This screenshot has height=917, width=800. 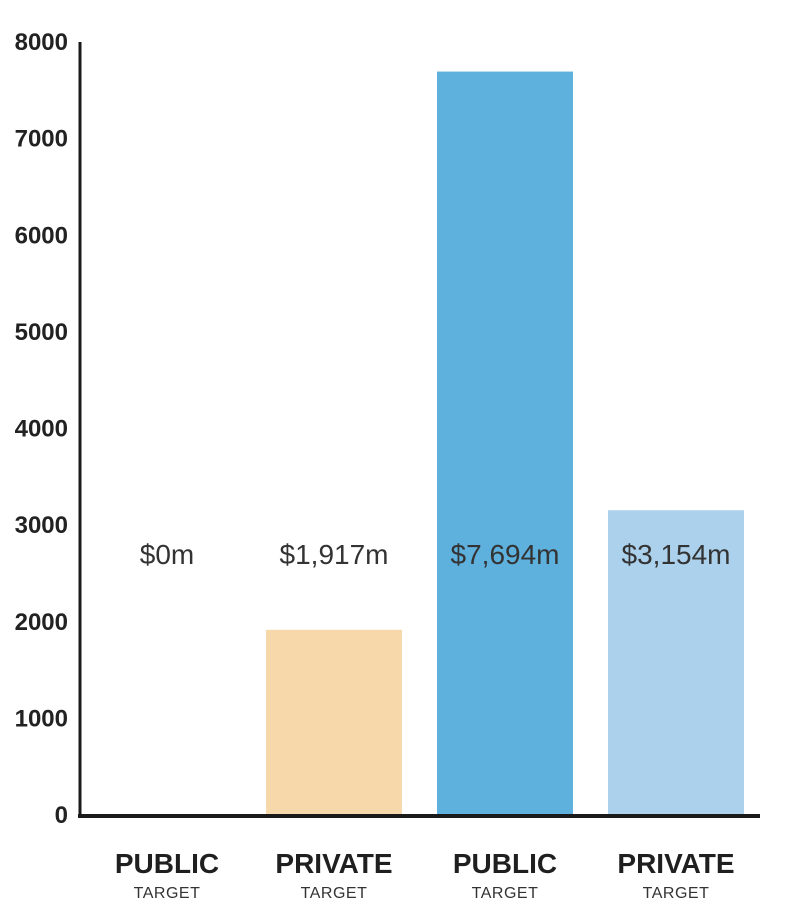 I want to click on data-label: $0m, so click(x=167, y=554).